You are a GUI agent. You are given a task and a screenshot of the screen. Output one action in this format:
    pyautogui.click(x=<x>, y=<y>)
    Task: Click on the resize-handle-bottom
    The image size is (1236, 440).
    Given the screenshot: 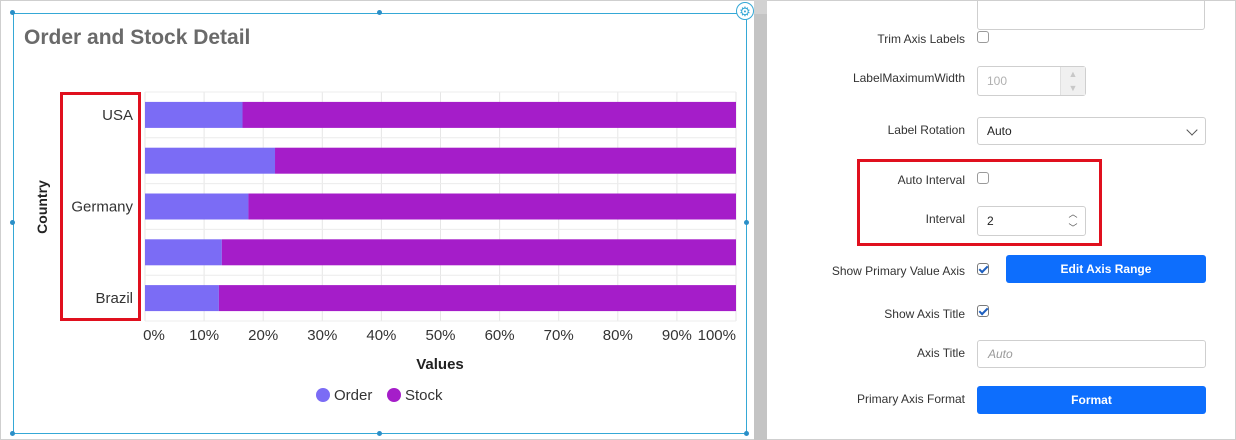 What is the action you would take?
    pyautogui.click(x=379, y=433)
    